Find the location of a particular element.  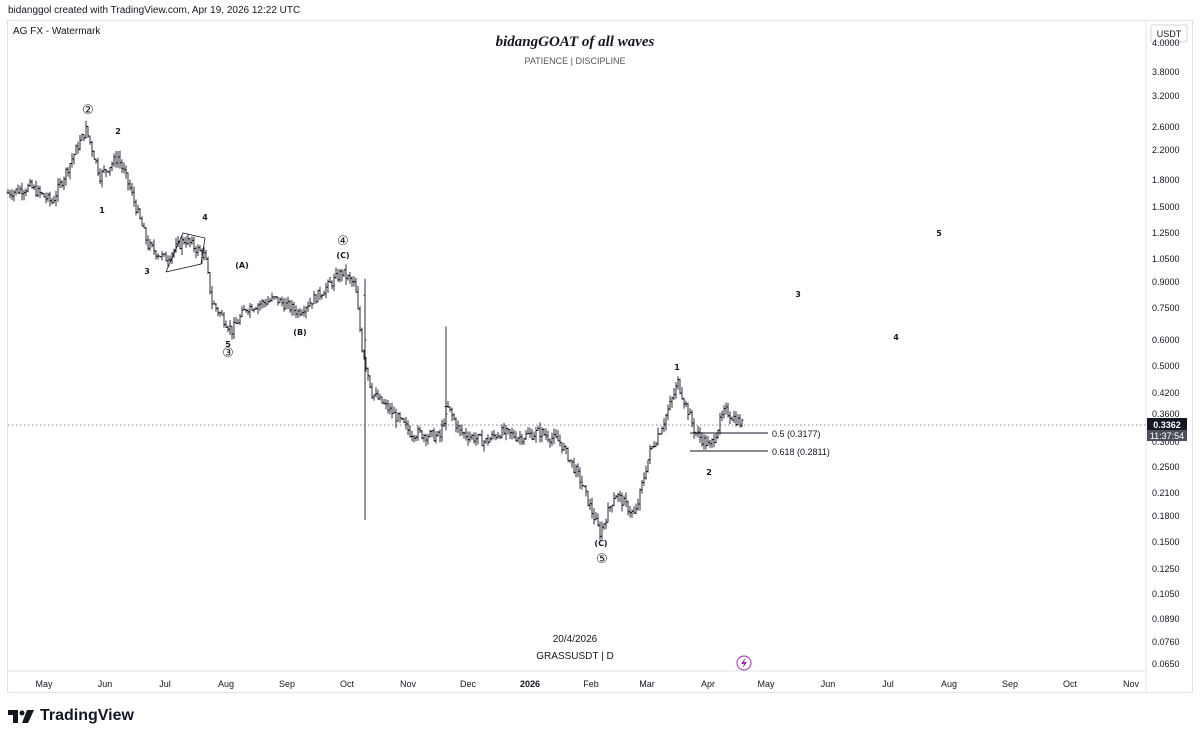

x-tick-label: Sep is located at coordinates (1010, 684).